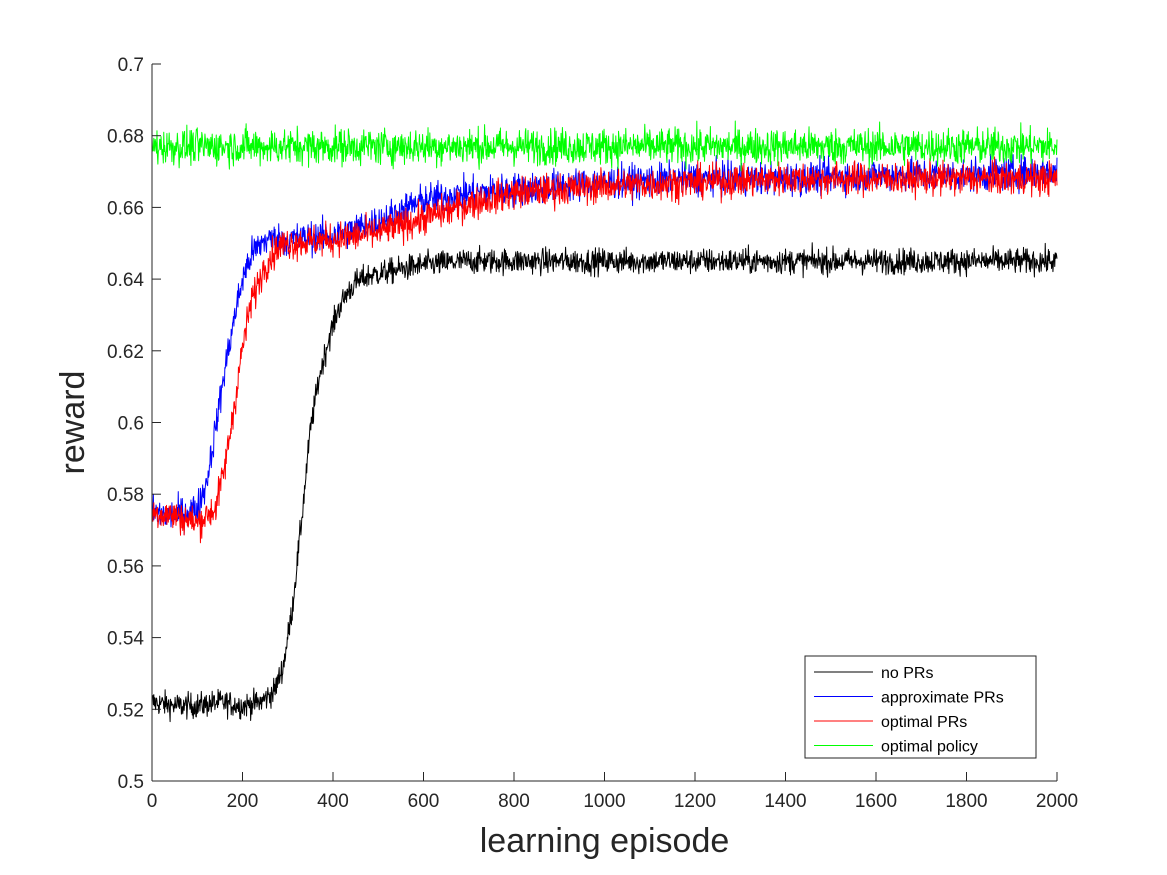 The width and height of the screenshot is (1167, 875). What do you see at coordinates (907, 673) in the screenshot?
I see `legend-label: no PRs` at bounding box center [907, 673].